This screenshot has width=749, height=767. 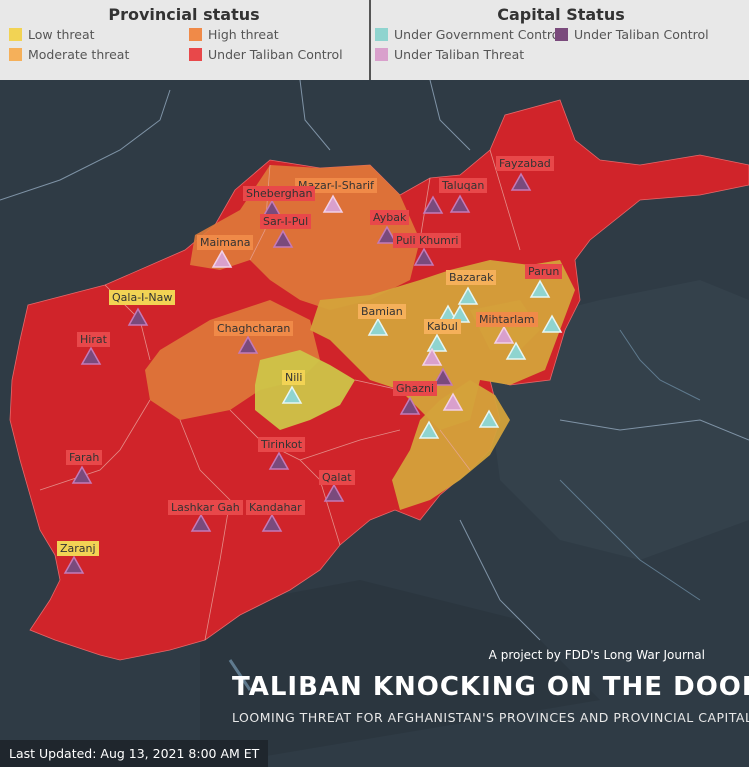 What do you see at coordinates (471, 277) in the screenshot?
I see `city-label: Bazarak` at bounding box center [471, 277].